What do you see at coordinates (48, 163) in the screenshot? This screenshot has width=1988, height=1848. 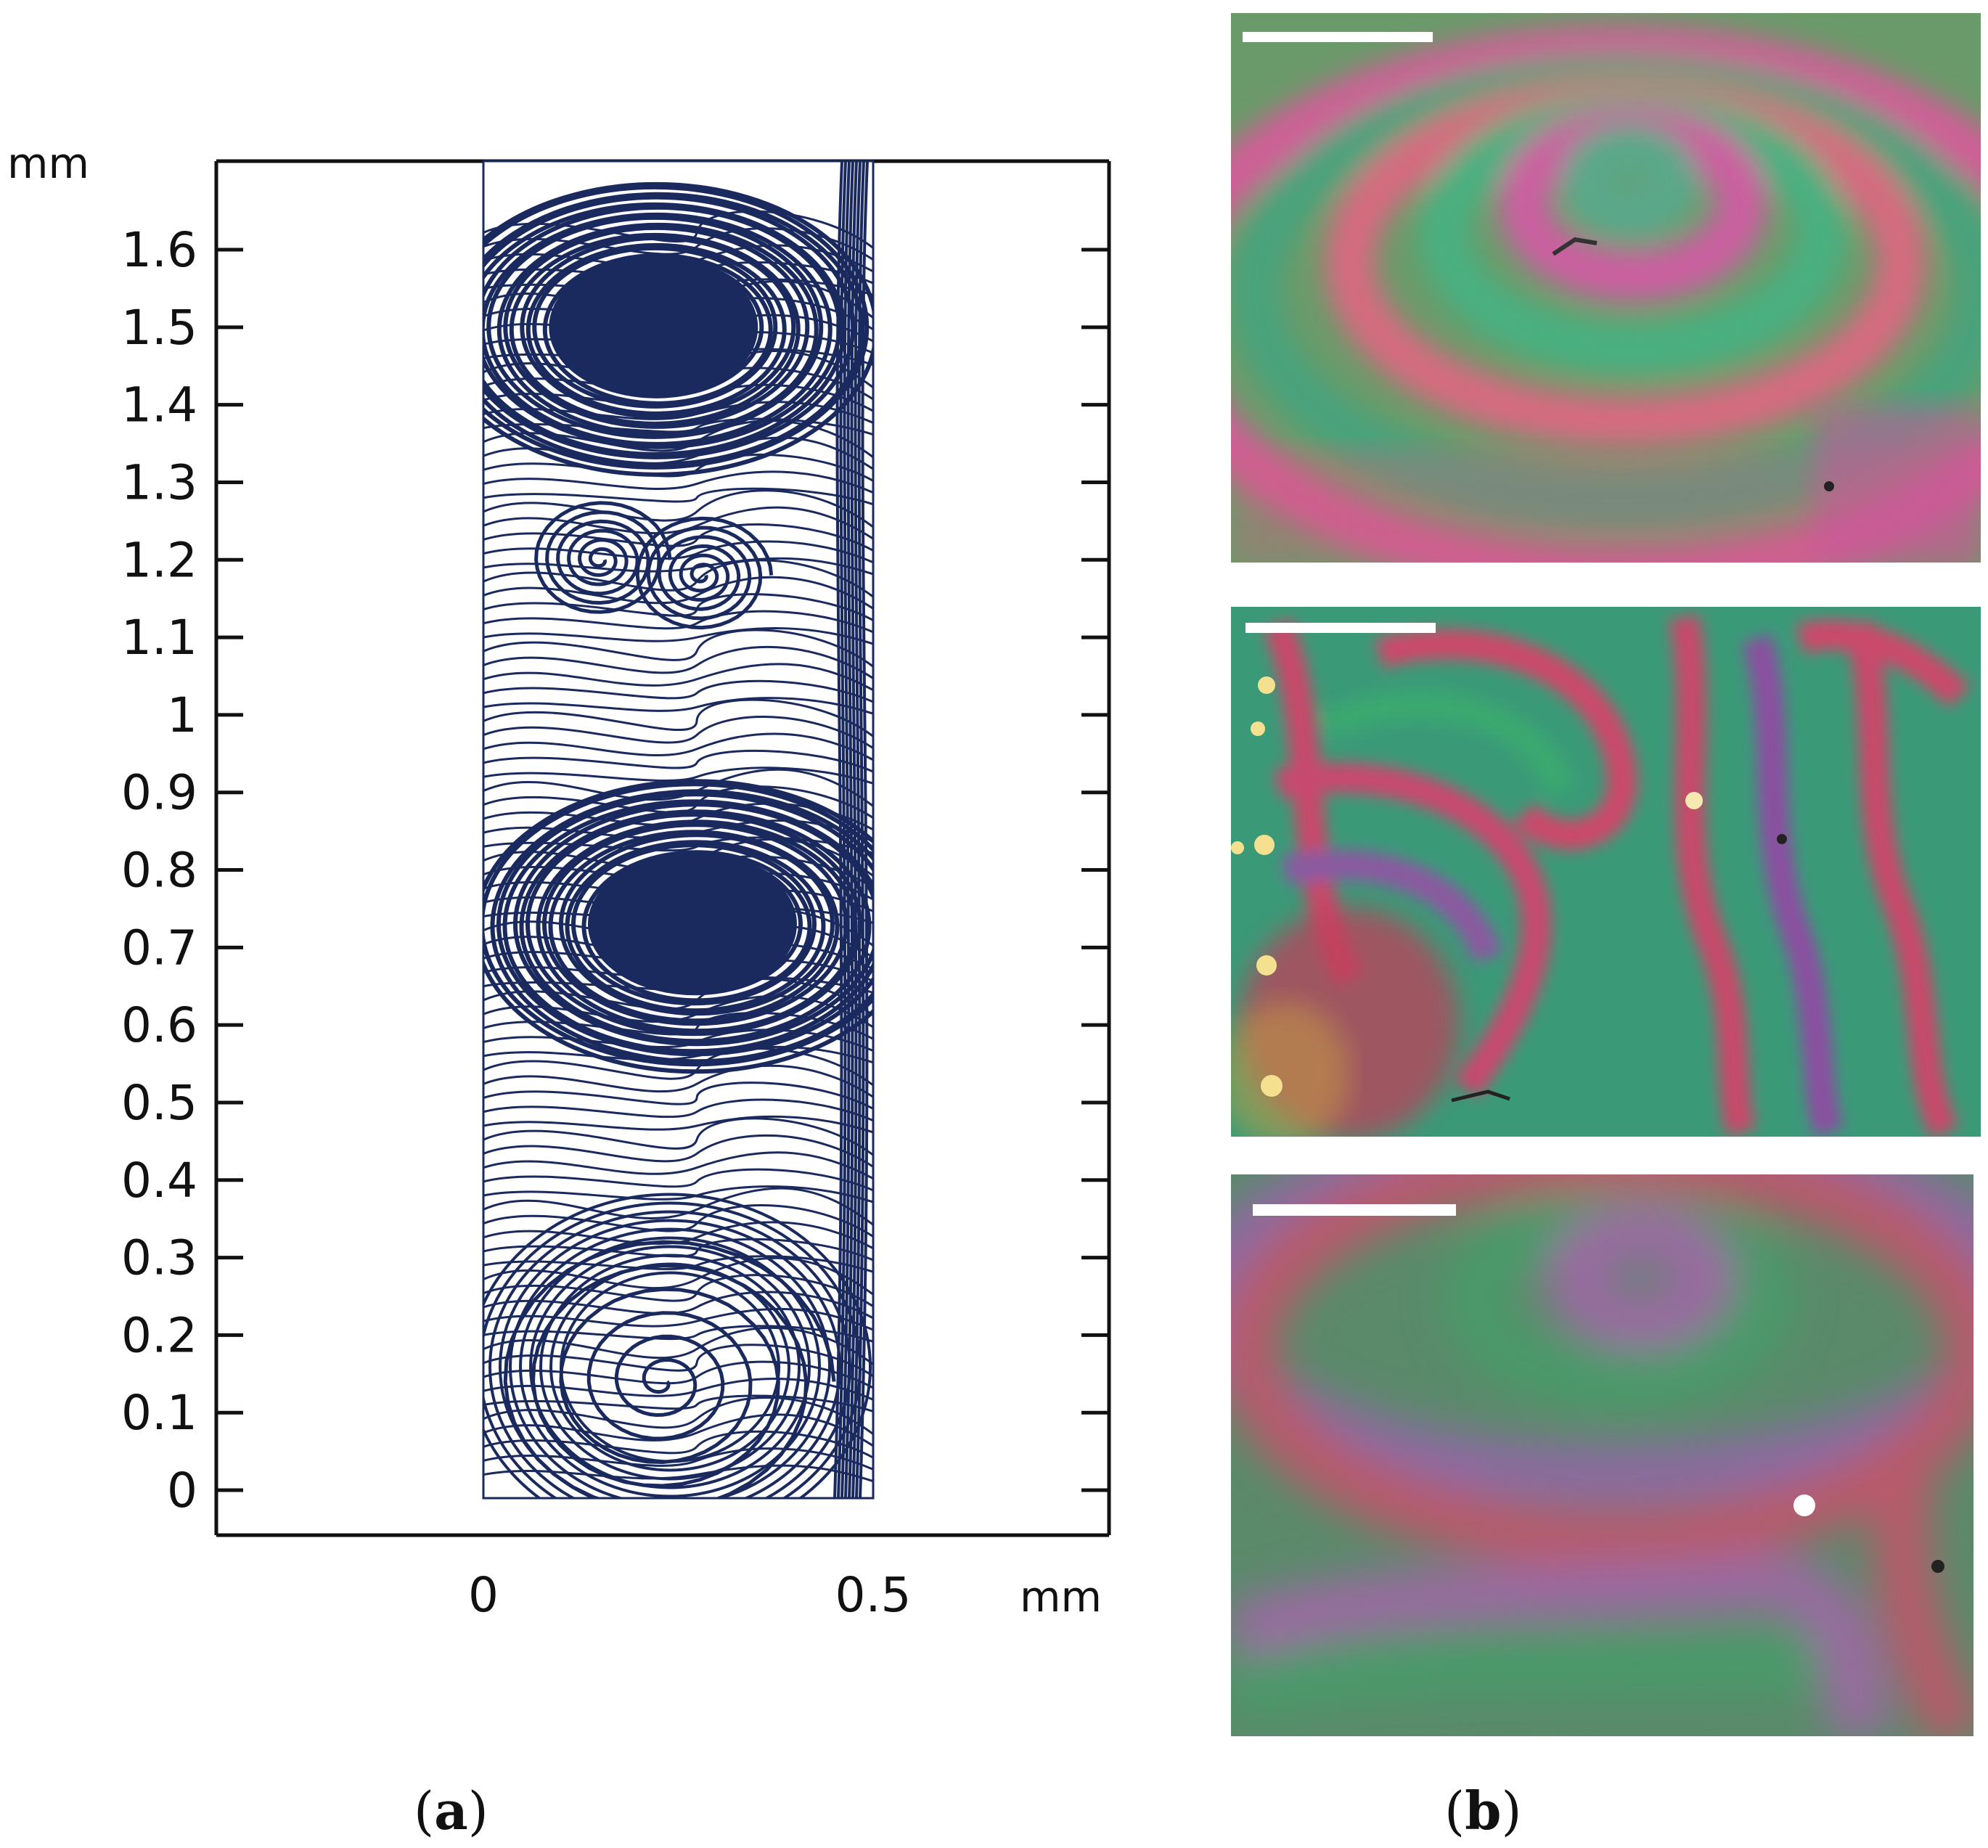 I see `y-axis-unit: mm` at bounding box center [48, 163].